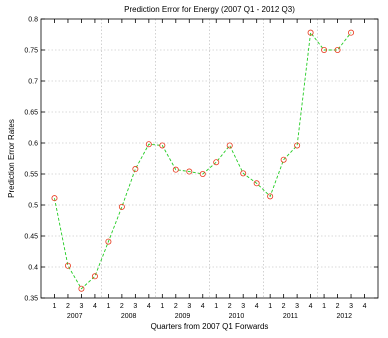  What do you see at coordinates (345, 316) in the screenshot?
I see `year-label: 2012` at bounding box center [345, 316].